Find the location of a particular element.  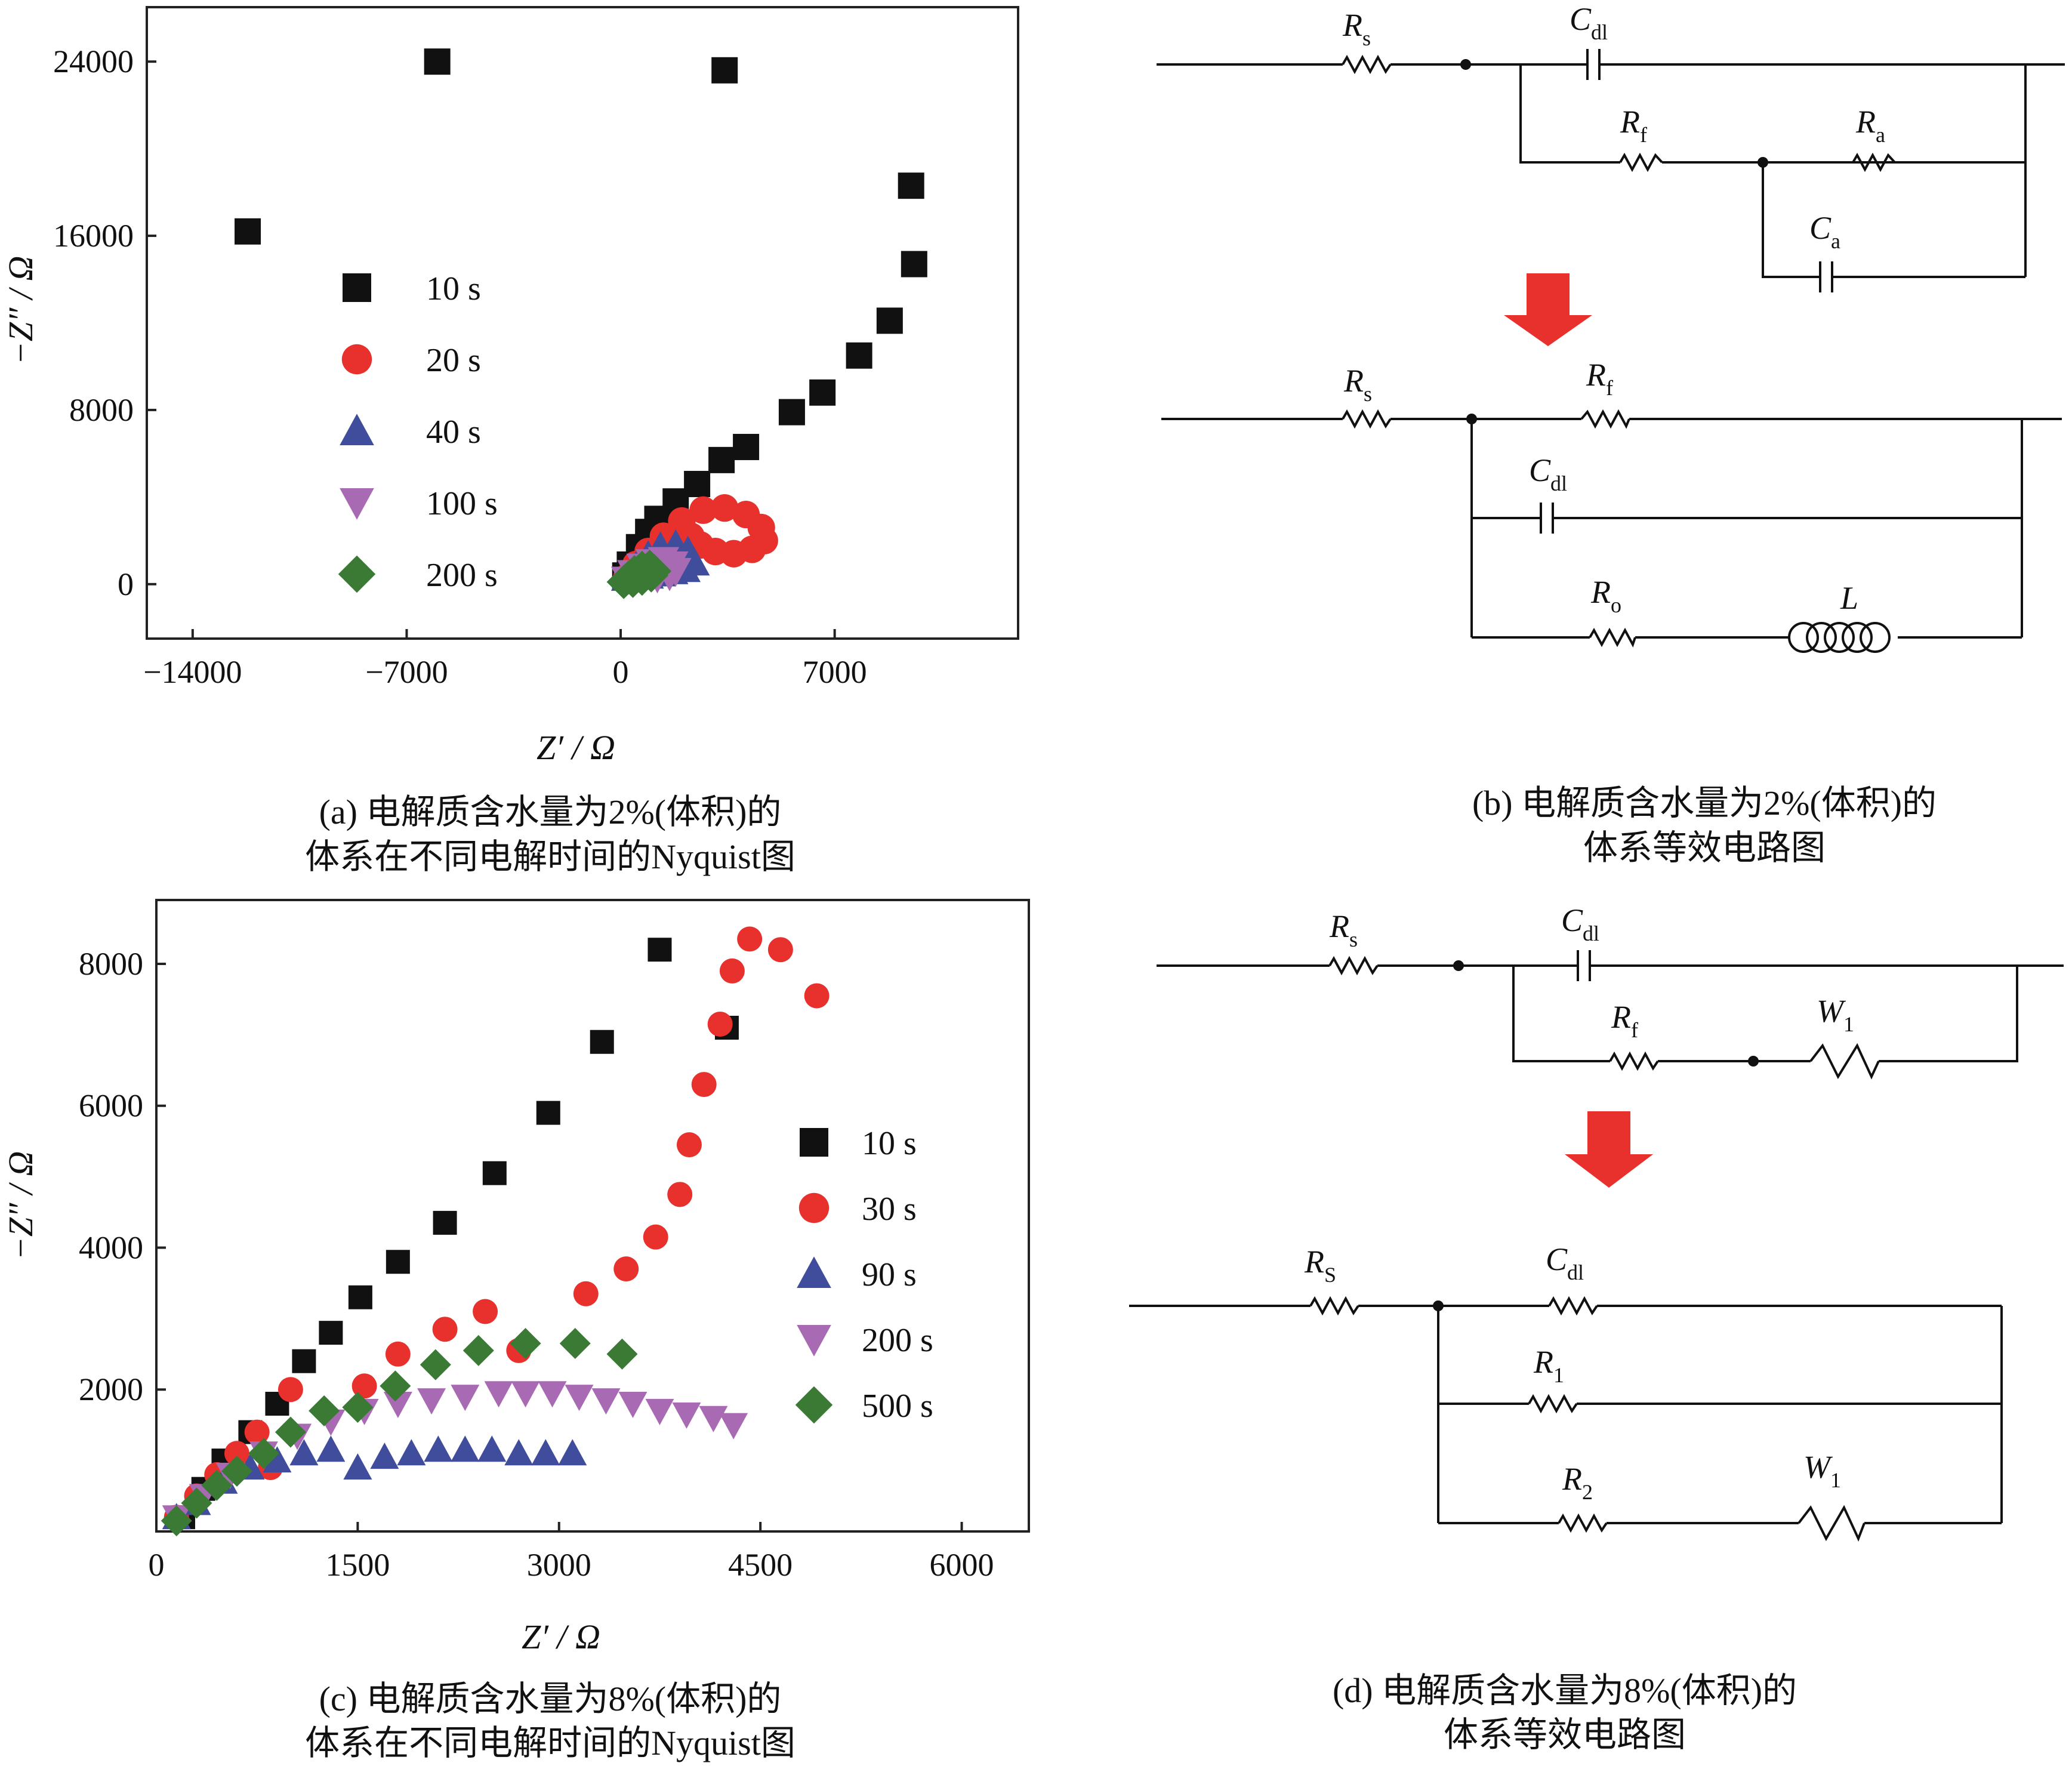

b-top-ca-label: Ca is located at coordinates (1825, 231).